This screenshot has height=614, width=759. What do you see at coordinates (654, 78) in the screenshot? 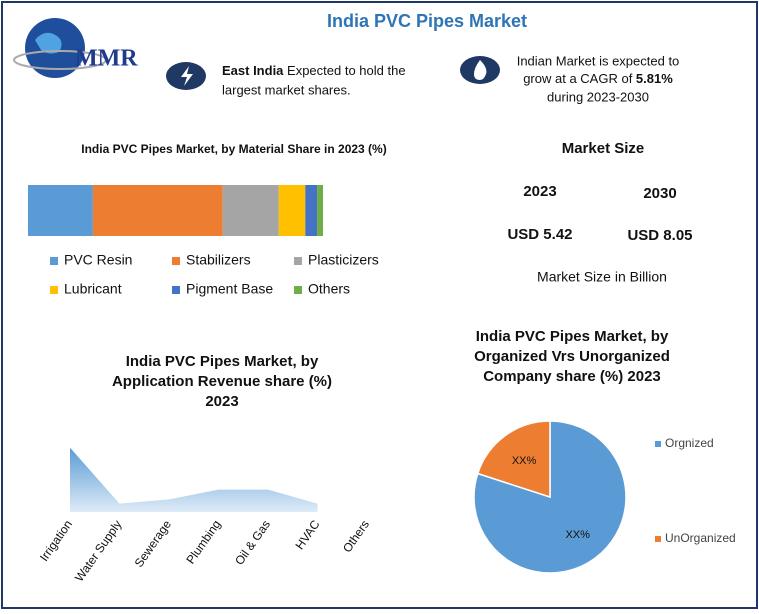
I see `callout-bold: 5.81%` at bounding box center [654, 78].